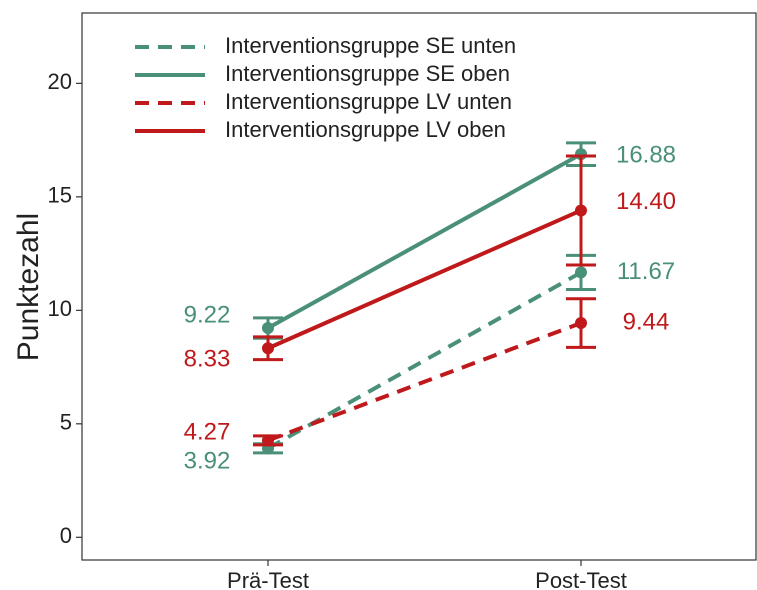 The height and width of the screenshot is (590, 757). I want to click on data-label: 11.67, so click(646, 271).